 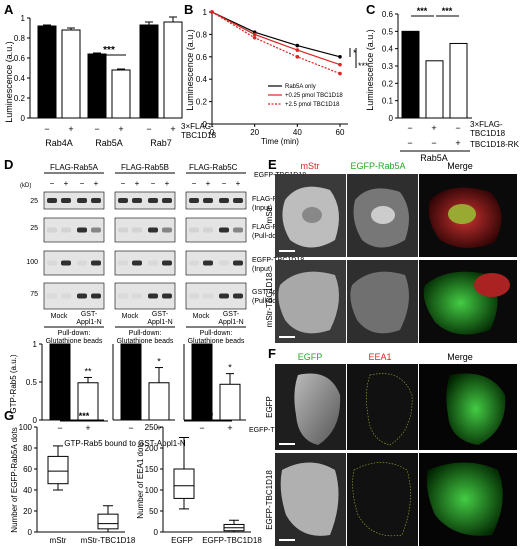 I want to click on panel-f-r2-egfp-cell, so click(x=309, y=499).